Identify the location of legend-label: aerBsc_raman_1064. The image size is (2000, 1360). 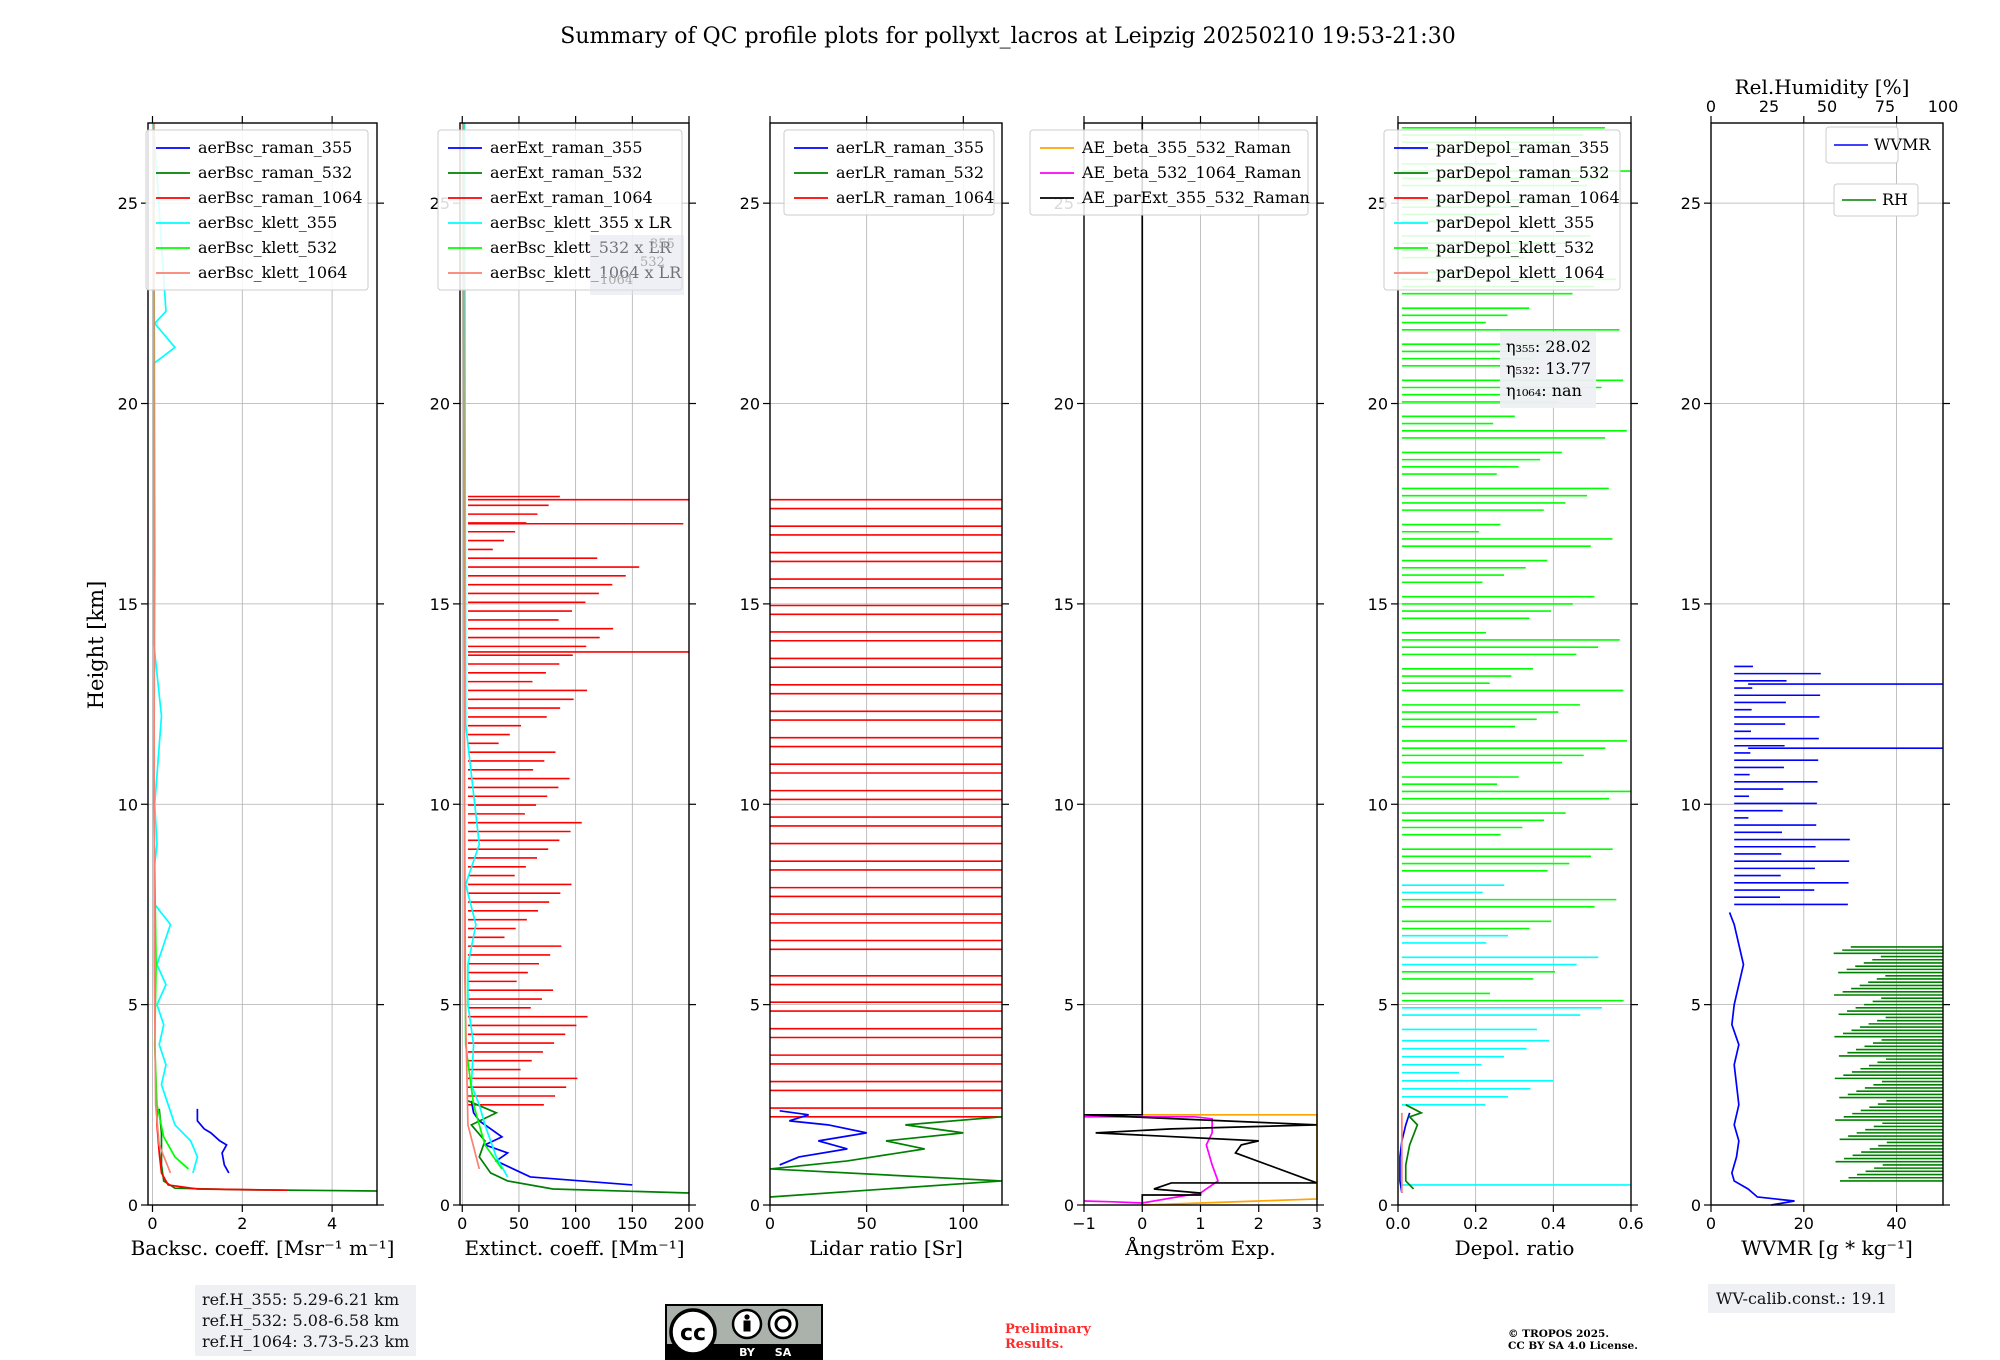
(280, 197).